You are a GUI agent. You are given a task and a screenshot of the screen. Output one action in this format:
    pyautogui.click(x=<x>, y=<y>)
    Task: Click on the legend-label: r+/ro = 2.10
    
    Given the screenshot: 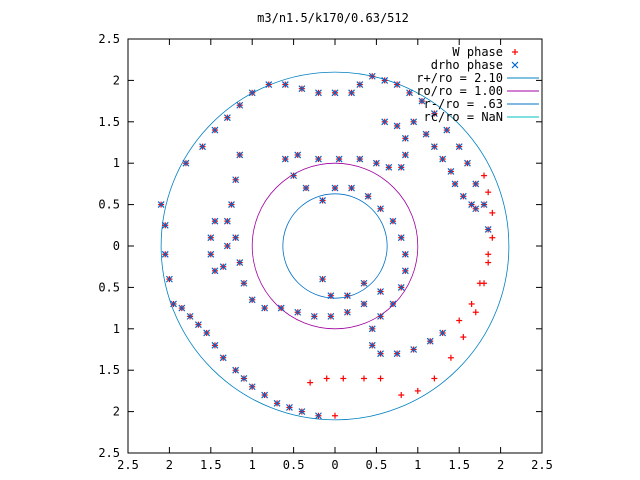 What is the action you would take?
    pyautogui.click(x=459, y=78)
    